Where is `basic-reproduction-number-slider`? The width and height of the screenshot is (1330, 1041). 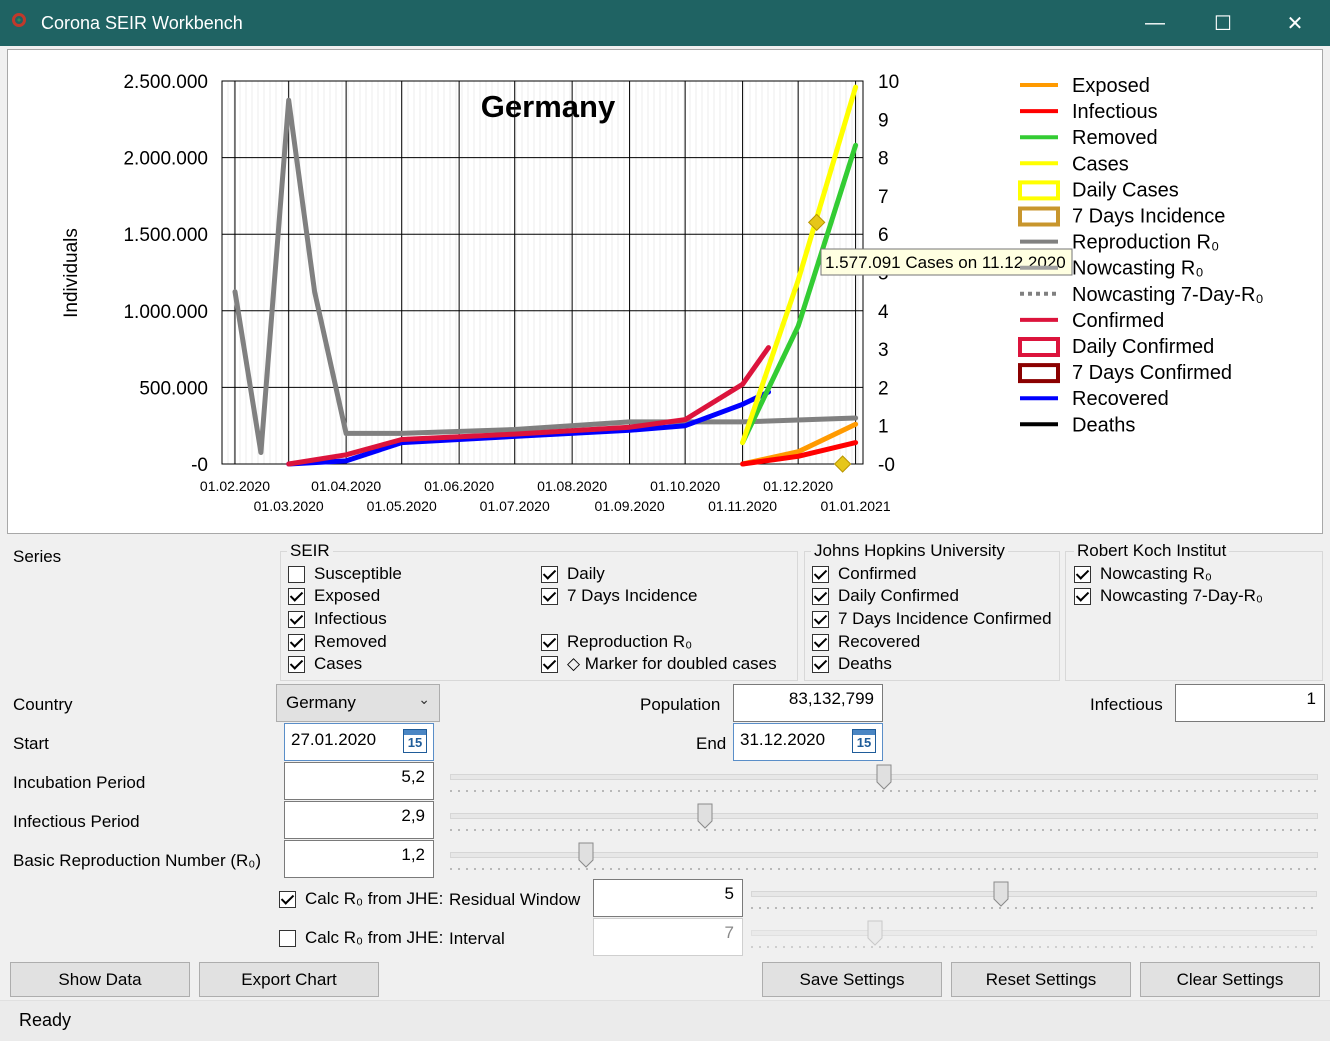 basic-reproduction-number-slider is located at coordinates (884, 860).